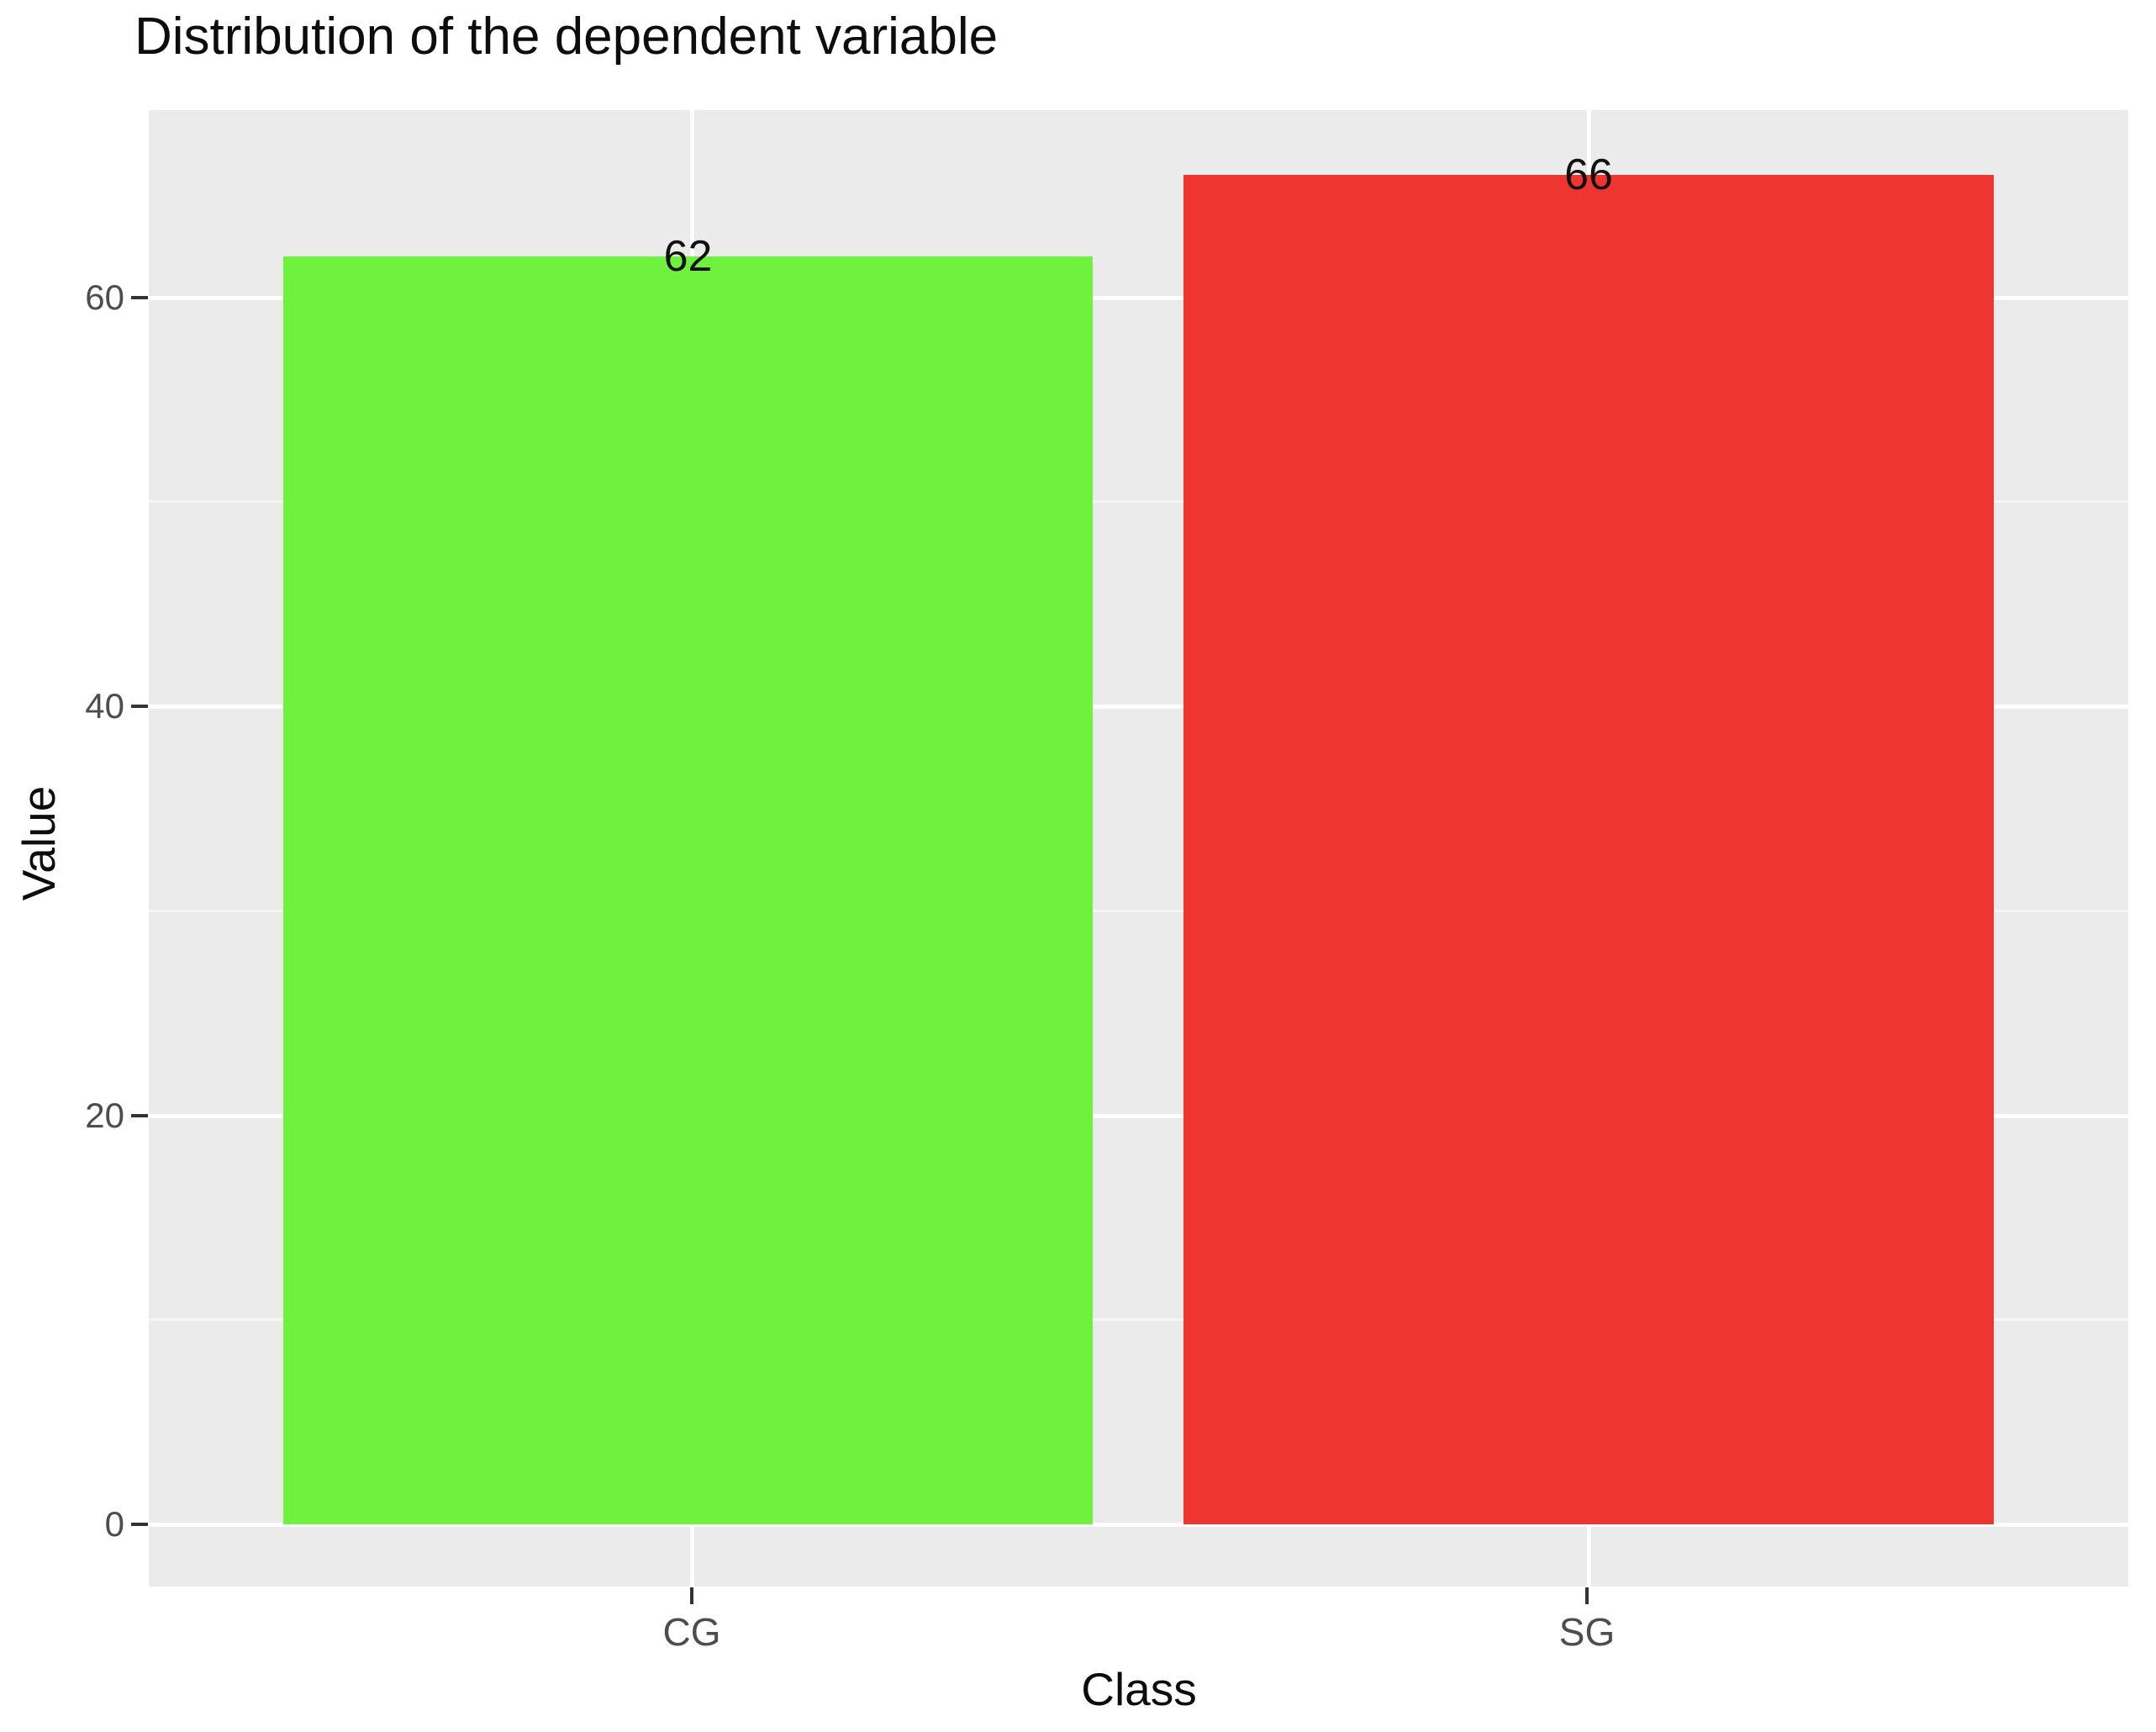  I want to click on chart-title: Distribution of the dependent variable, so click(566, 37).